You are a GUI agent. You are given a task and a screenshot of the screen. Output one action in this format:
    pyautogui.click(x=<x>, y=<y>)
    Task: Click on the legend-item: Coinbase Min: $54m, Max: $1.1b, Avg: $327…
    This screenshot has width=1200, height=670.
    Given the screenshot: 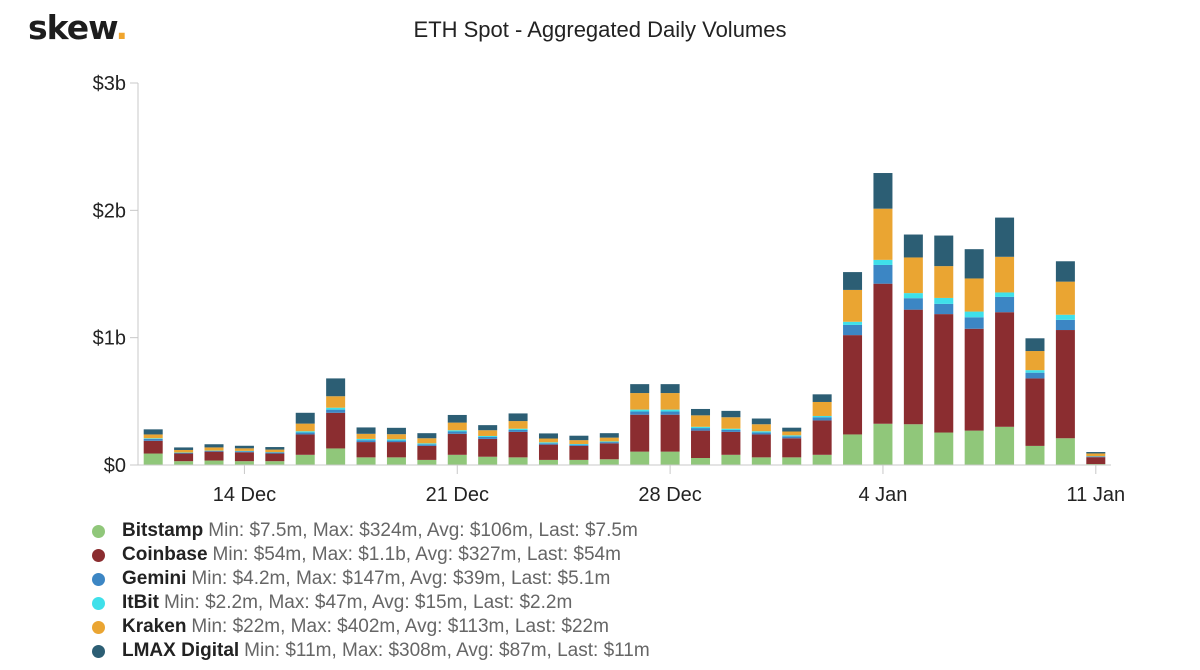 What is the action you would take?
    pyautogui.click(x=371, y=555)
    